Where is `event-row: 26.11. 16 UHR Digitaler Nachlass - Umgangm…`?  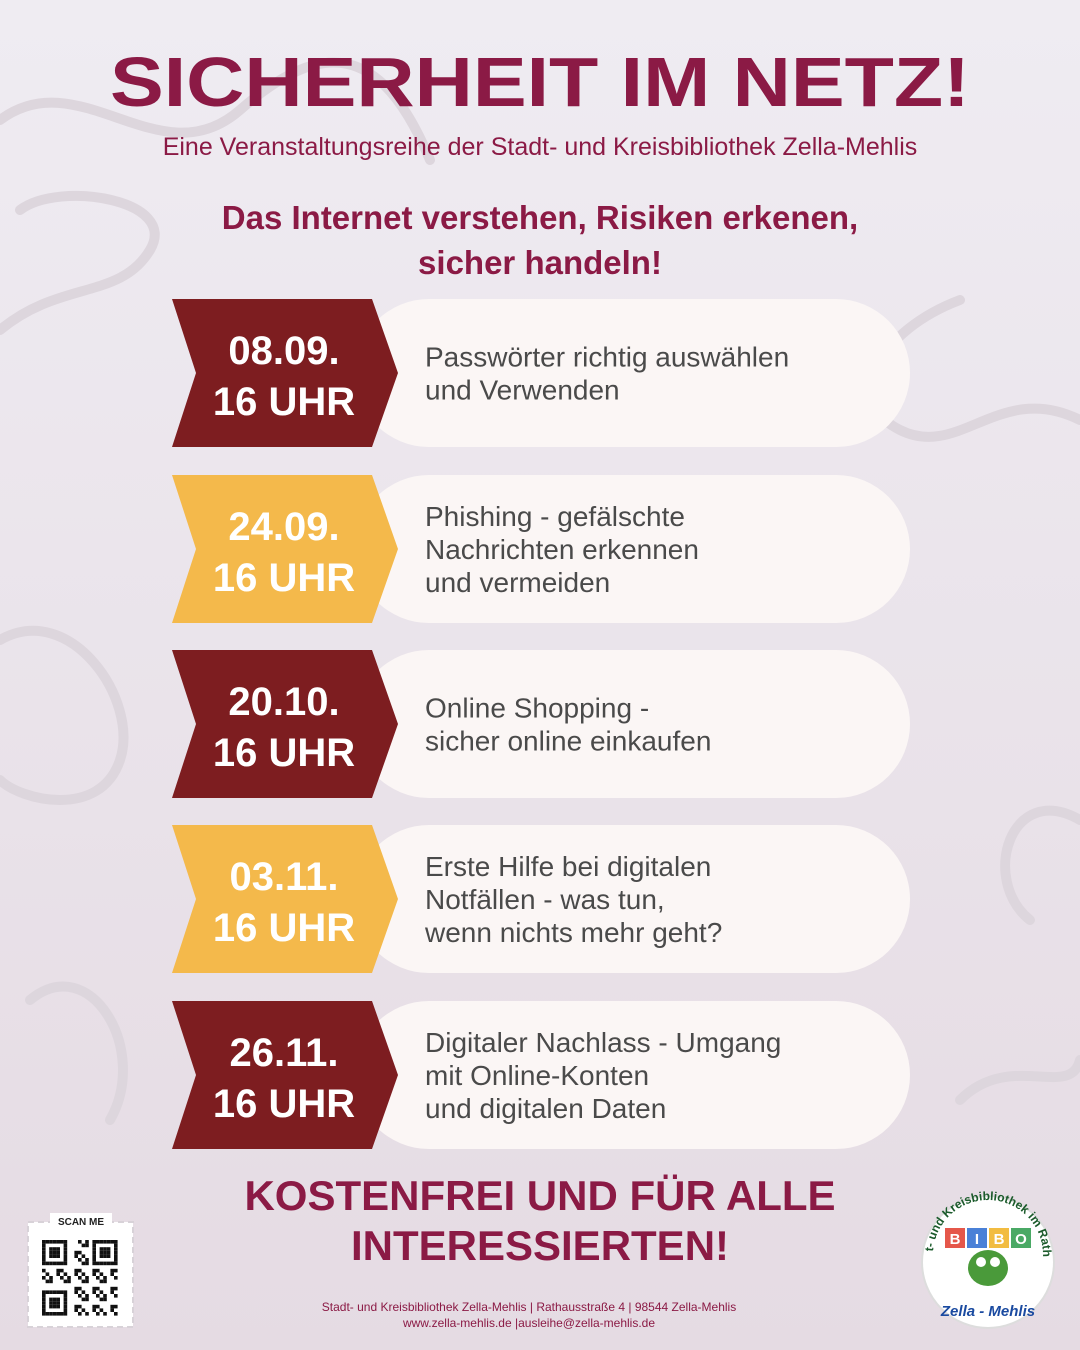 event-row: 26.11. 16 UHR Digitaler Nachlass - Umgangm… is located at coordinates (541, 1075).